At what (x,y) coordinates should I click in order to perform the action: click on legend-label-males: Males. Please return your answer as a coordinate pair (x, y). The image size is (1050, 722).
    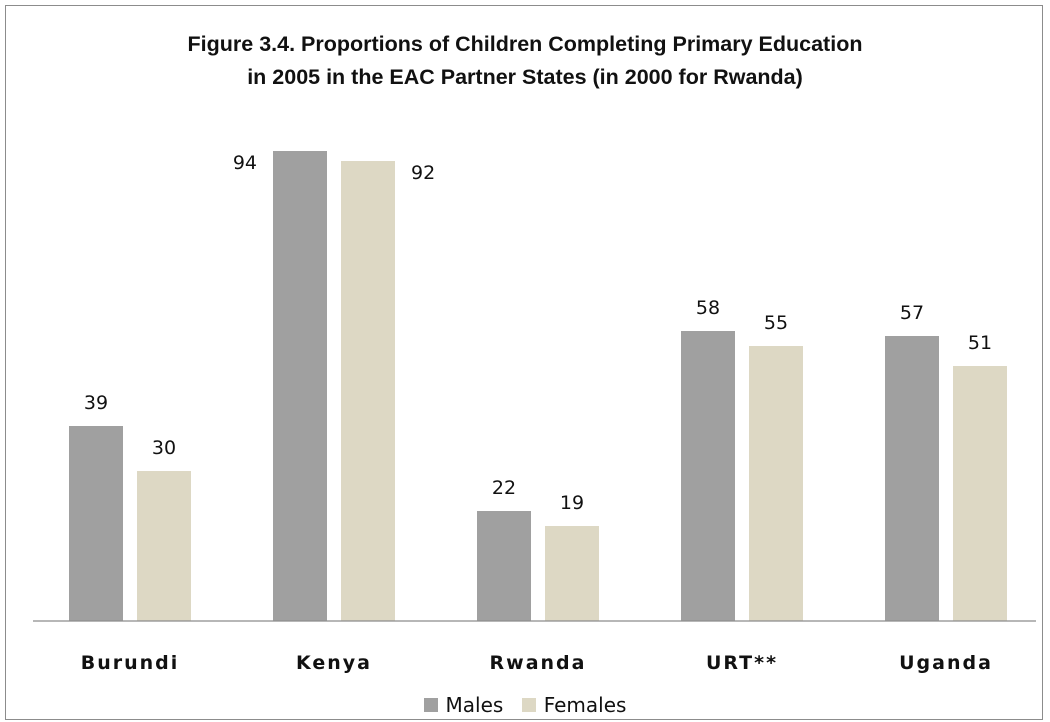
    Looking at the image, I should click on (474, 705).